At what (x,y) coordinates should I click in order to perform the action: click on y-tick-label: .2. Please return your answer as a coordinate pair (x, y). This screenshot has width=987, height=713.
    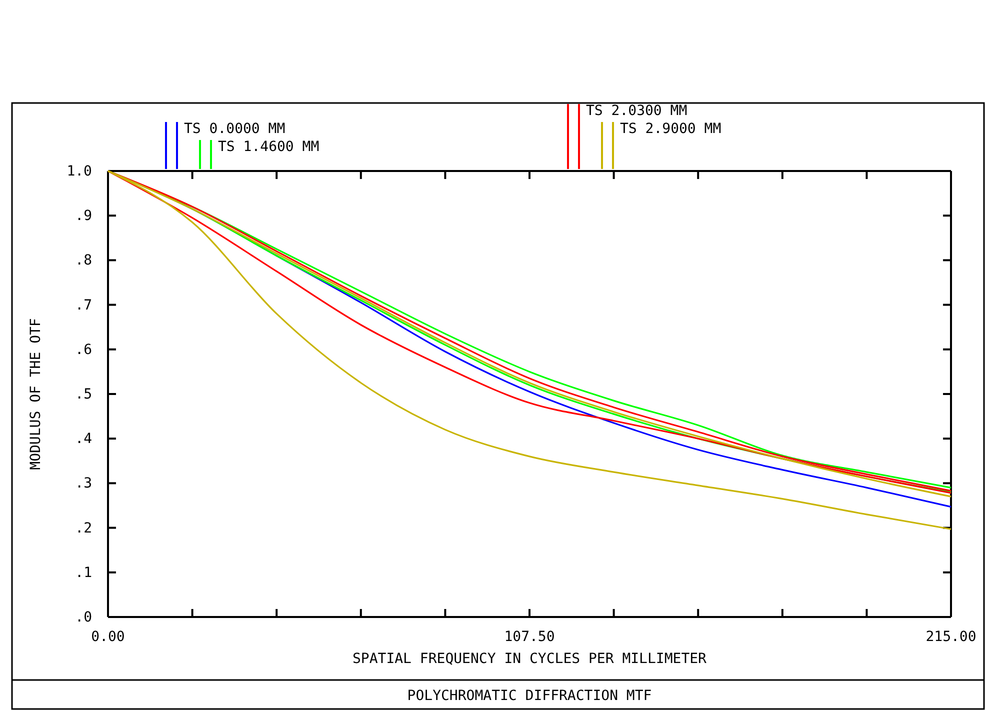
    Looking at the image, I should click on (83, 528).